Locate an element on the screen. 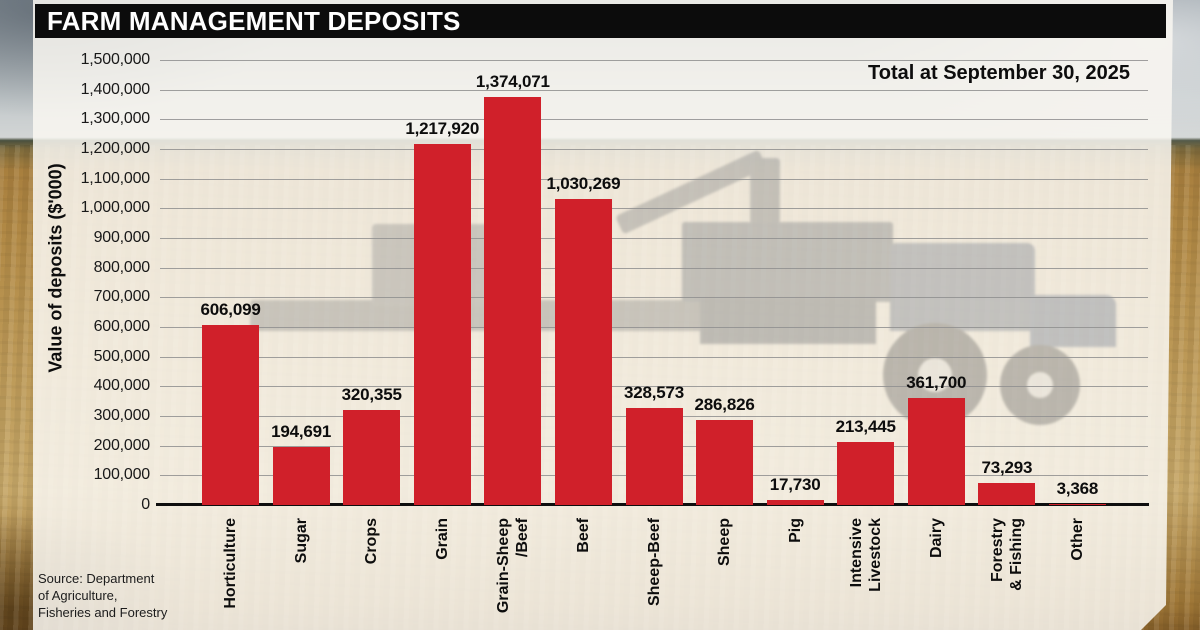  bar-value-label: 286,826 is located at coordinates (724, 404).